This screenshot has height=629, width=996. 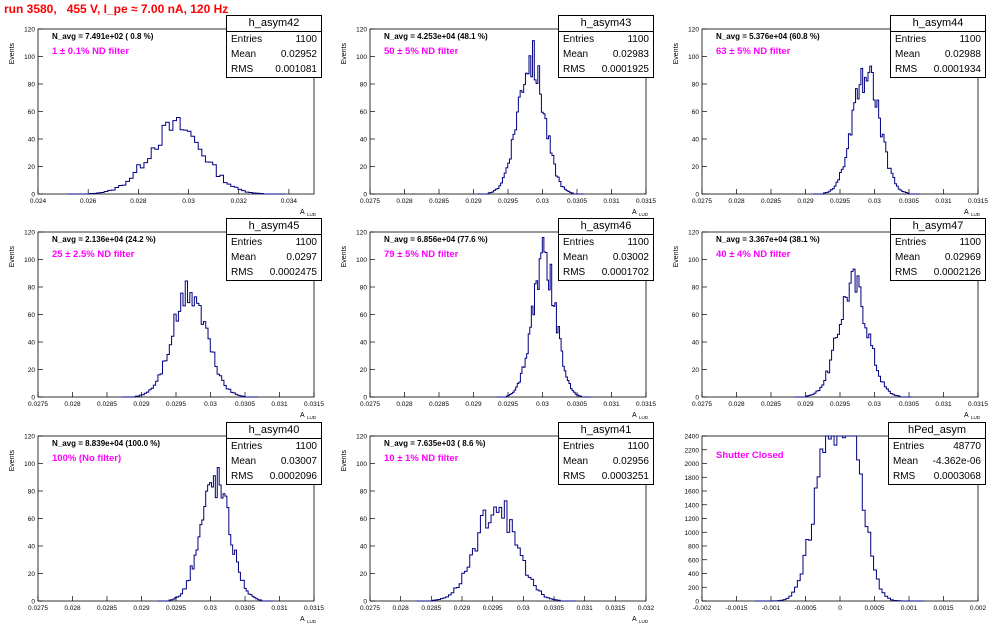 I want to click on stats-rms: 0.0001925, so click(x=625, y=69).